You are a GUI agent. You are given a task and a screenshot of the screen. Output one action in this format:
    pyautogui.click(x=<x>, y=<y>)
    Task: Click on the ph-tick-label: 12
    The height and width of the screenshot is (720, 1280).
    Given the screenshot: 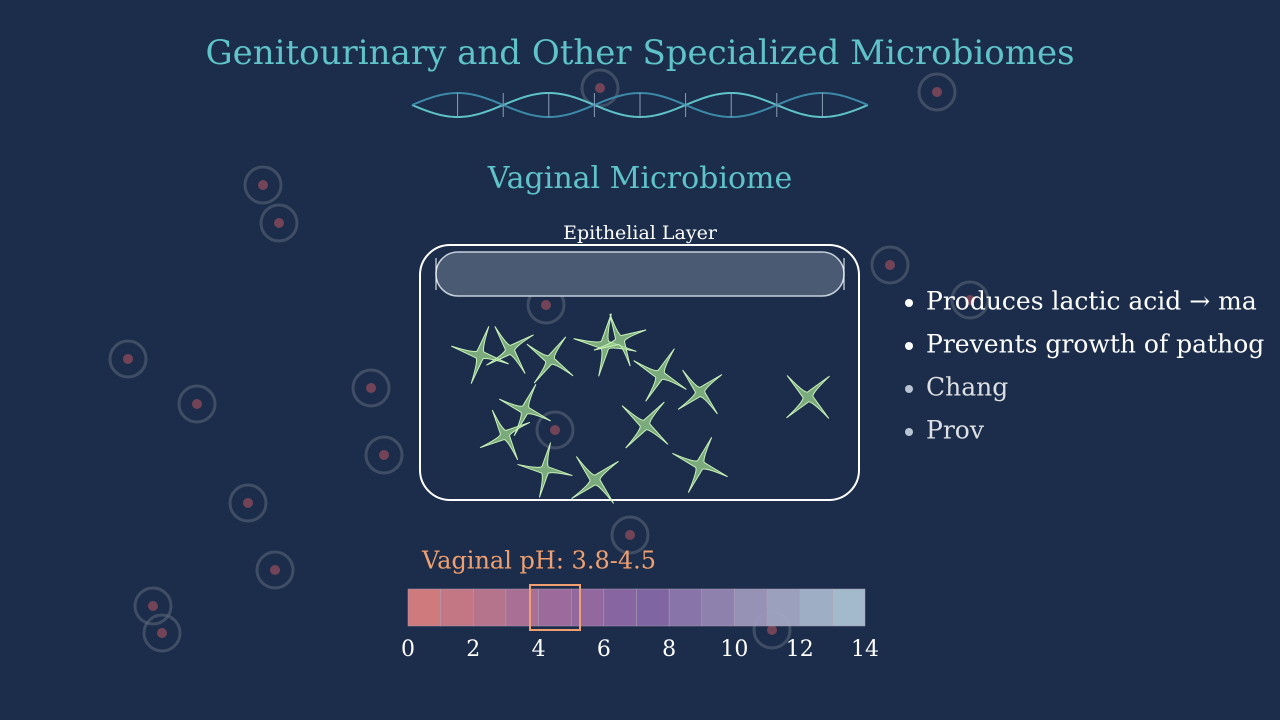 What is the action you would take?
    pyautogui.click(x=800, y=649)
    